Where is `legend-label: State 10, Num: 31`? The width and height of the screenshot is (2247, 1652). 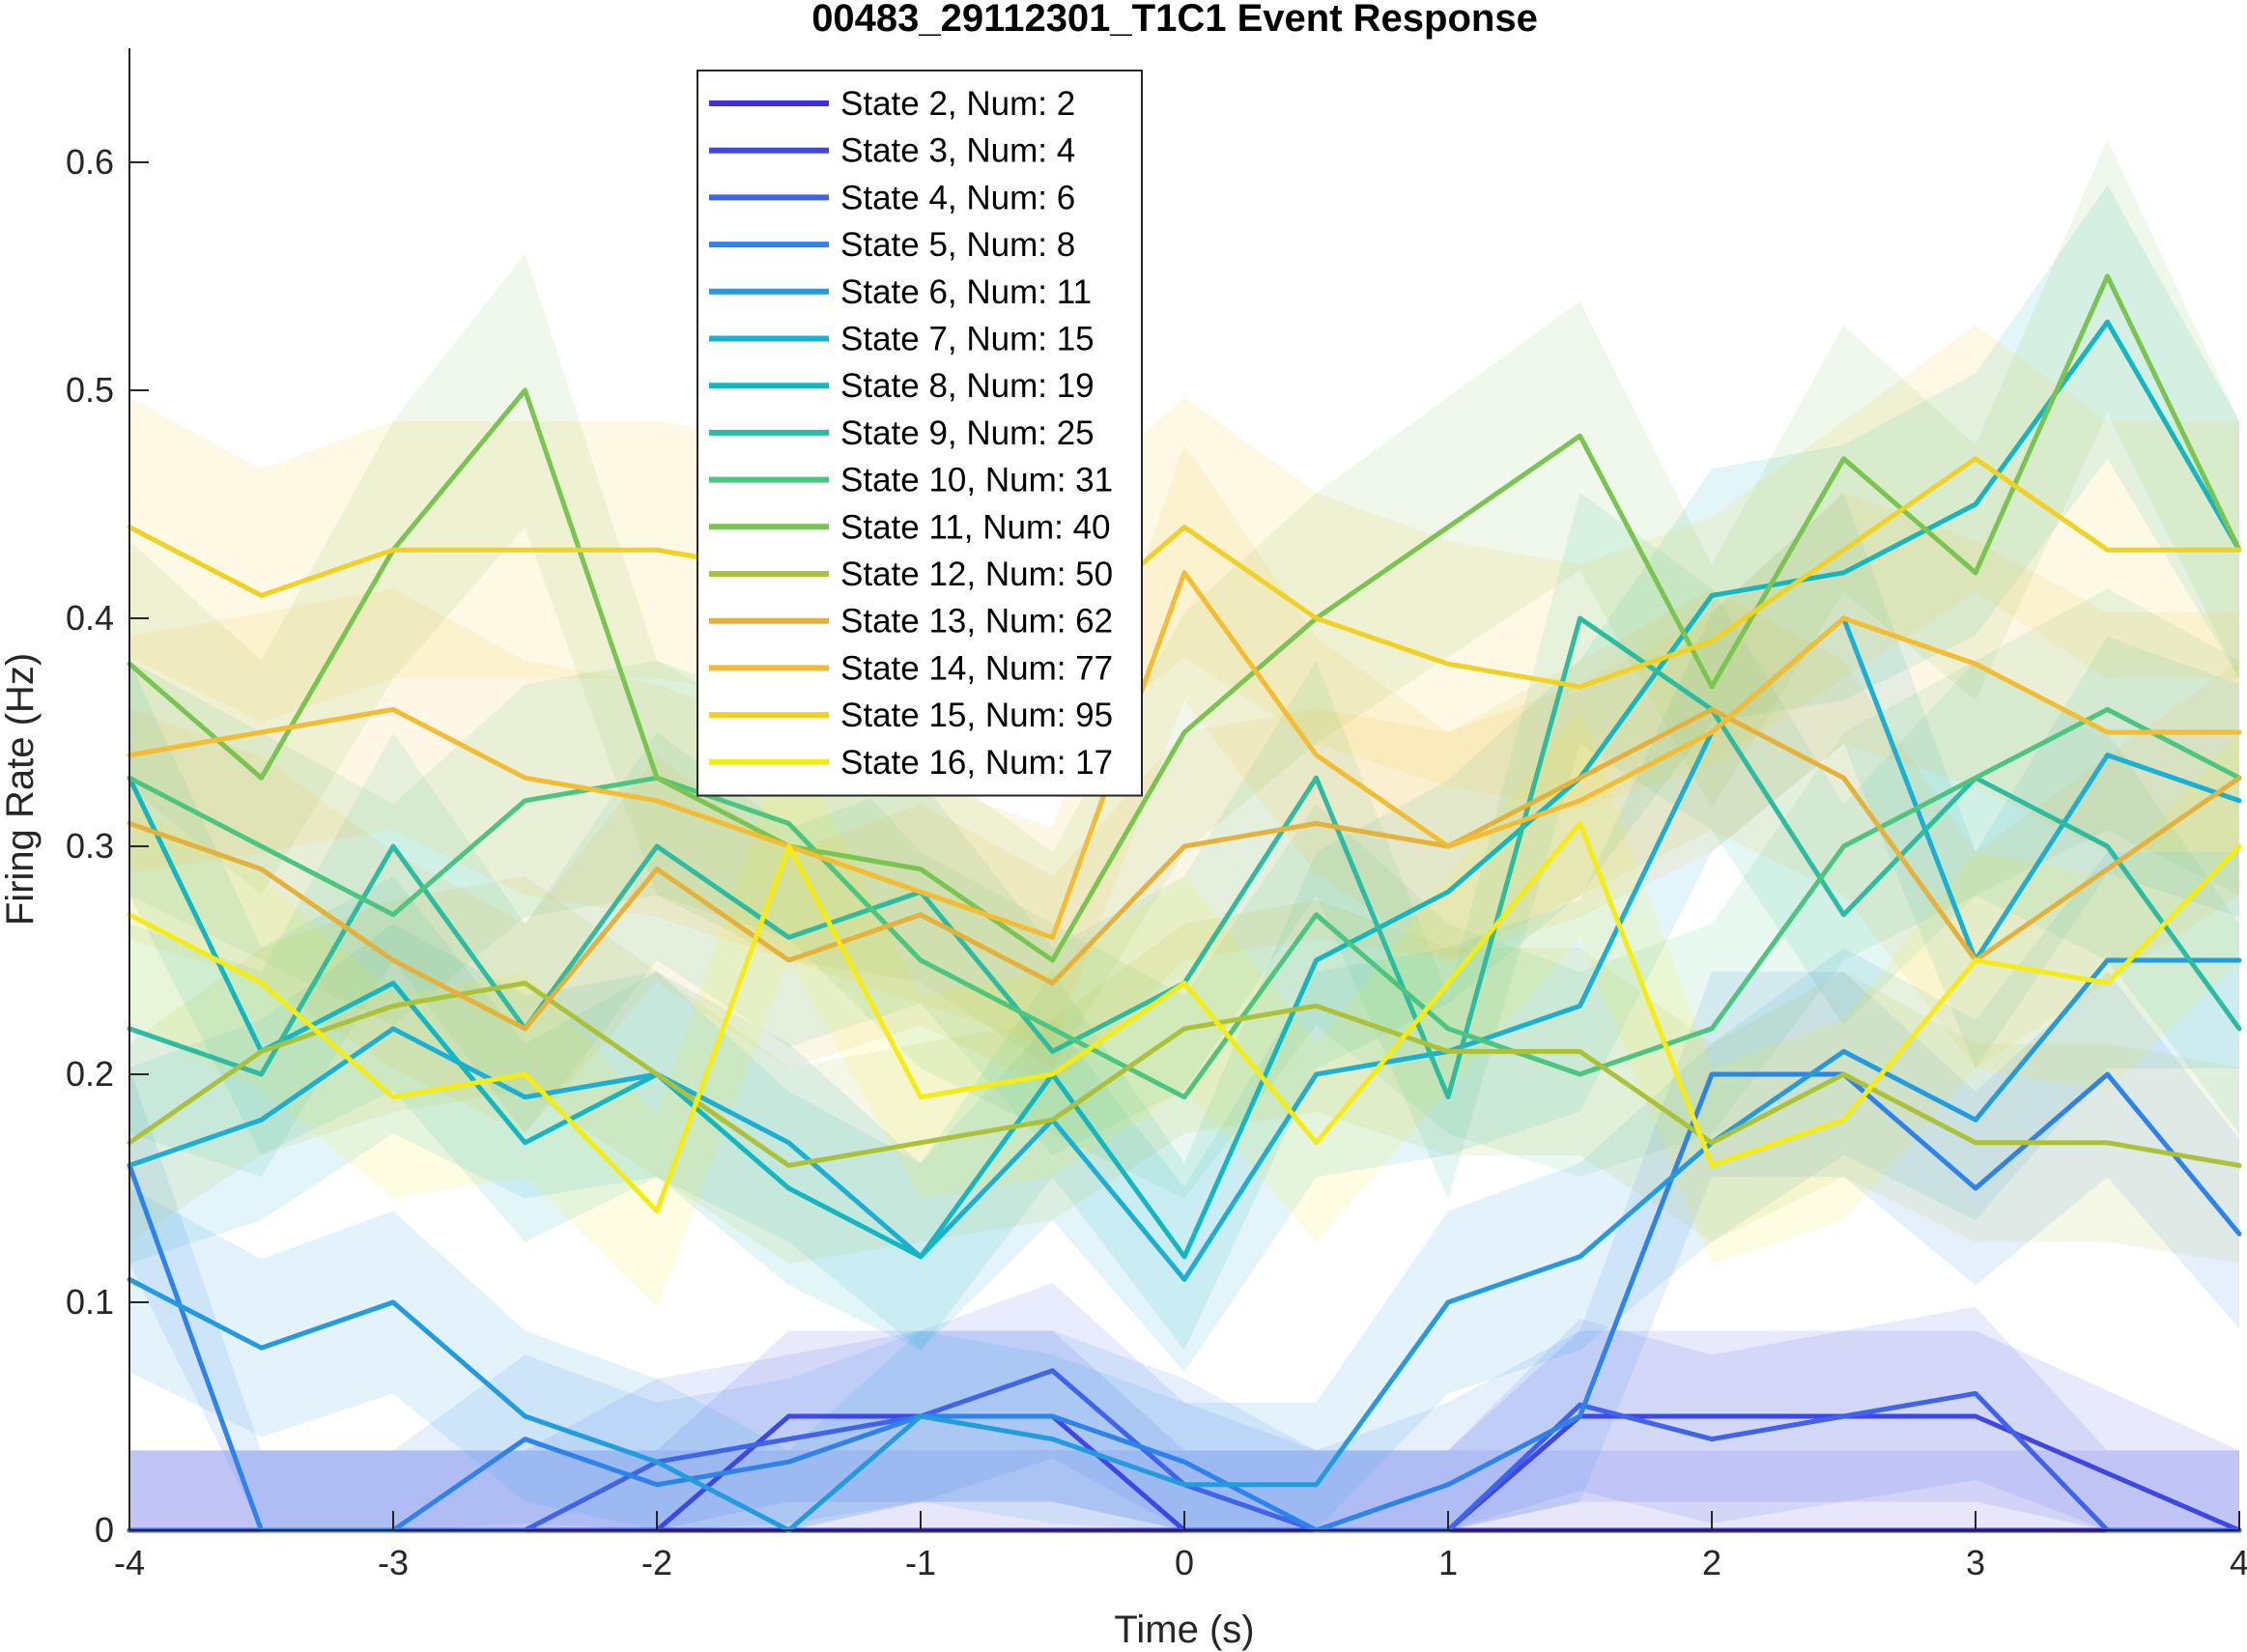 legend-label: State 10, Num: 31 is located at coordinates (976, 480).